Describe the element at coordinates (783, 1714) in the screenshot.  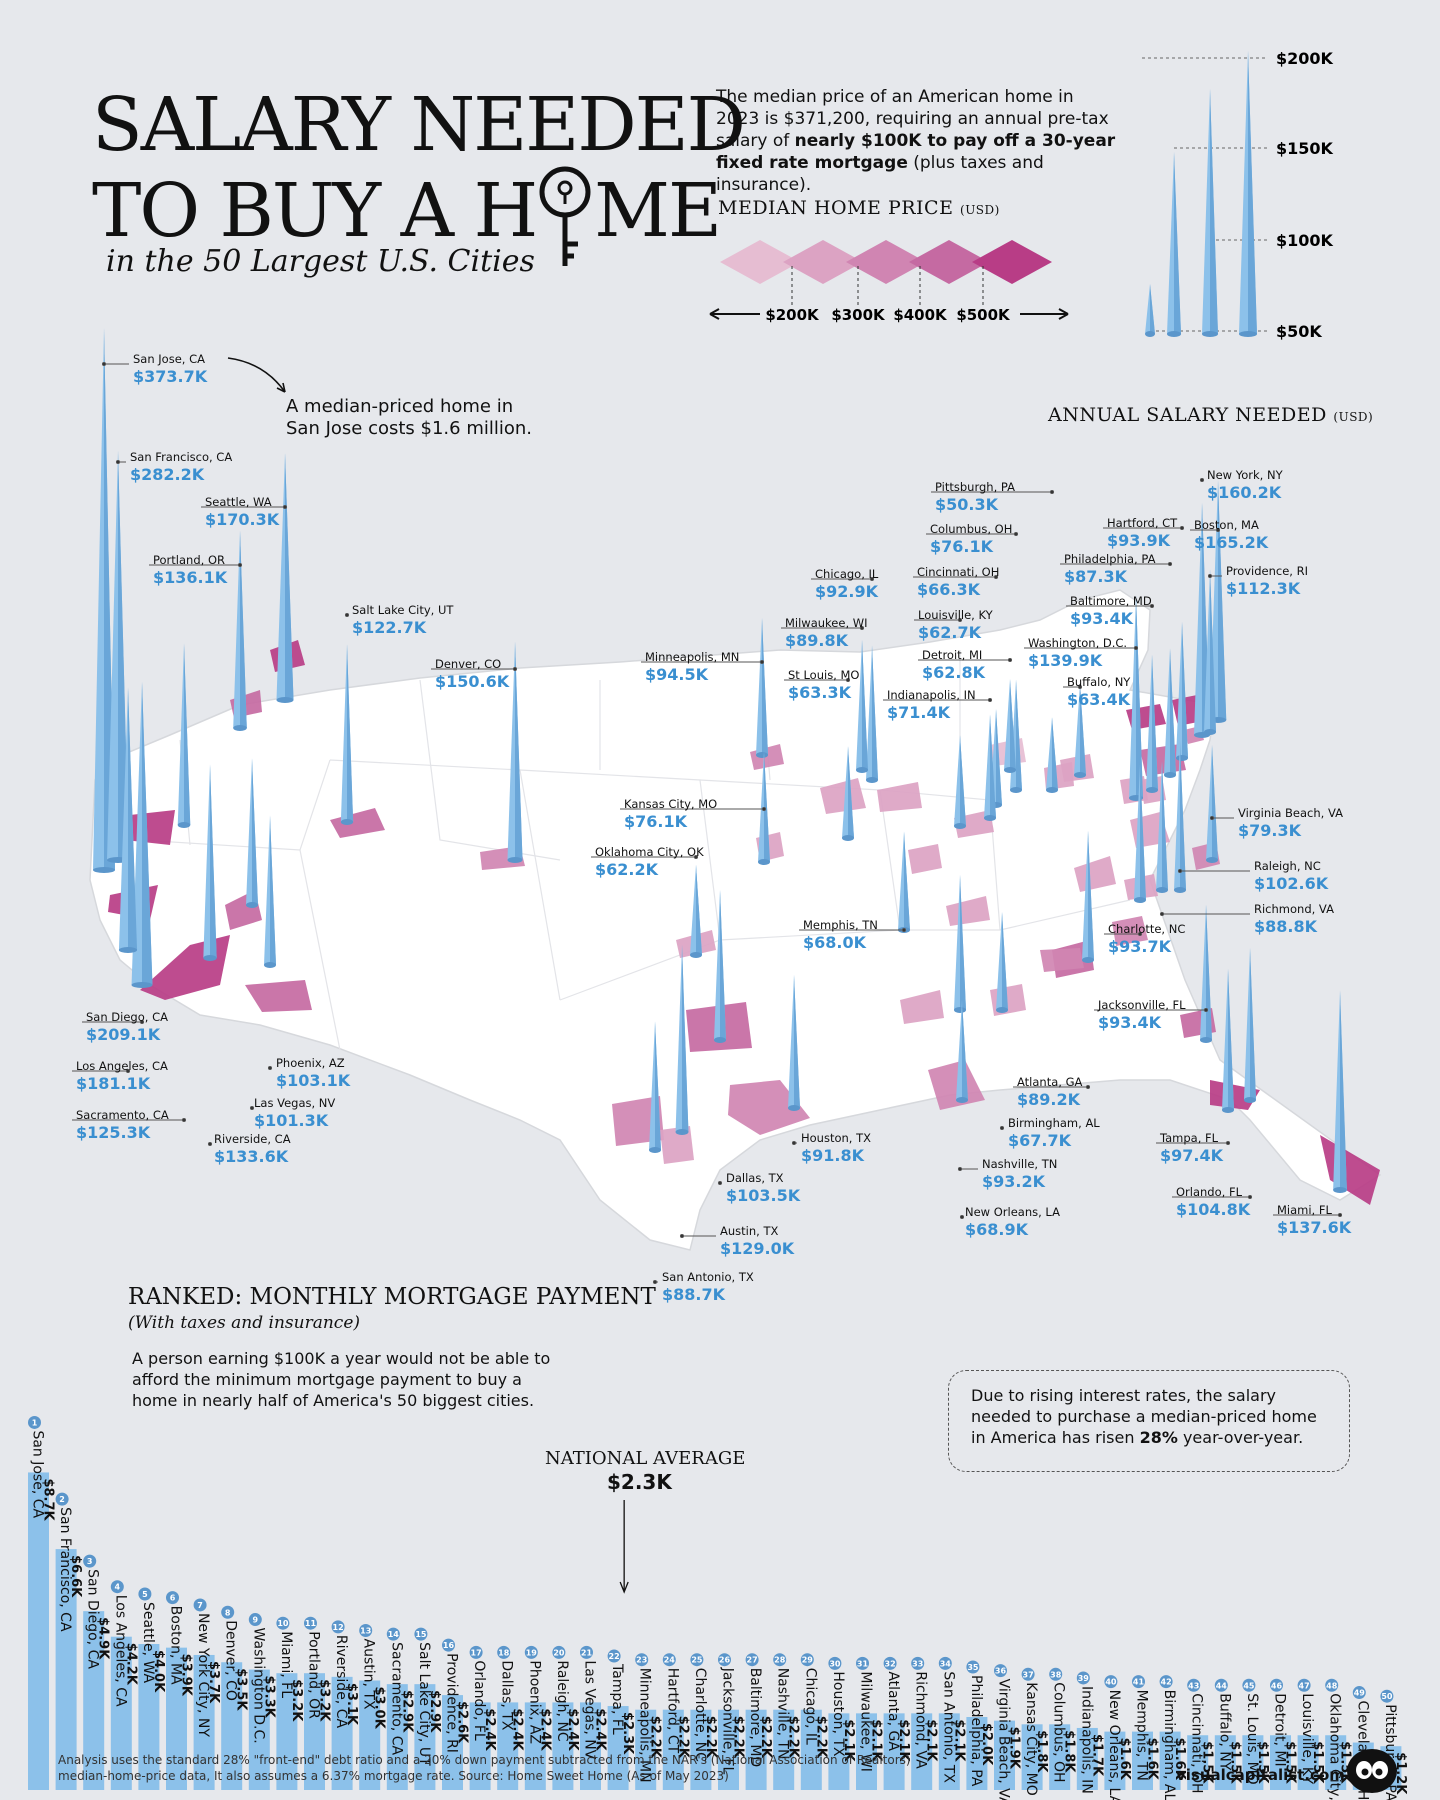
I see `rank-bar-city: Nashville, TN` at that location.